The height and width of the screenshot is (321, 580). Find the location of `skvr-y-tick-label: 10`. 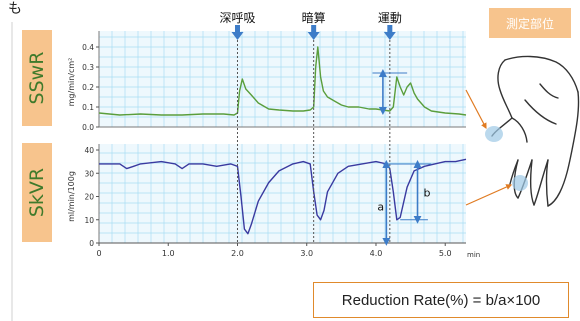

skvr-y-tick-label: 10 is located at coordinates (89, 220).